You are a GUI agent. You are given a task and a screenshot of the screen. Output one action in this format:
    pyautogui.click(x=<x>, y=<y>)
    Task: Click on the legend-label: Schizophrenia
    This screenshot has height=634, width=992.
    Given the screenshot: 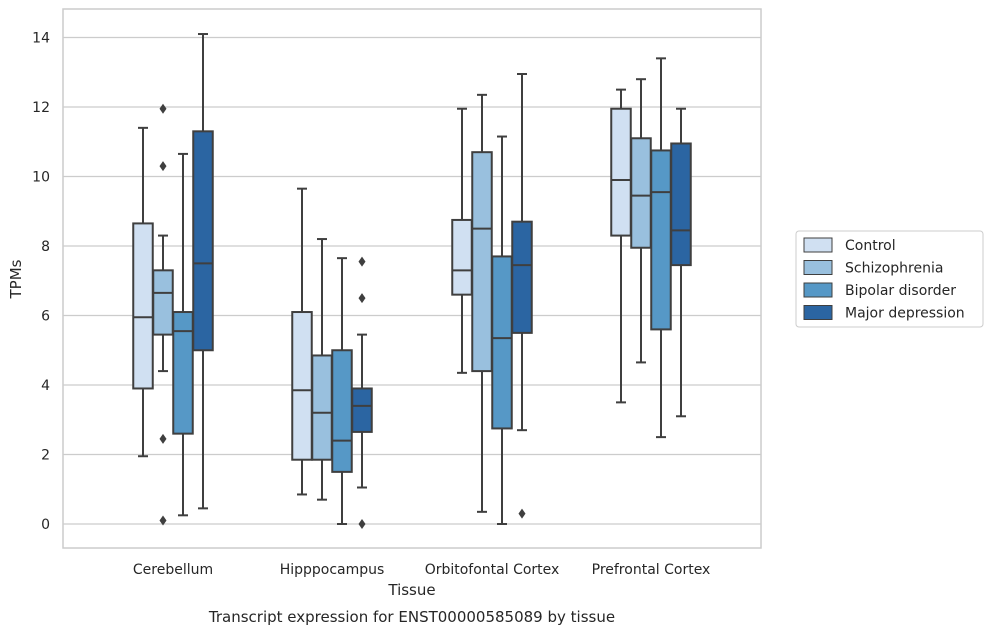 What is the action you would take?
    pyautogui.click(x=894, y=269)
    